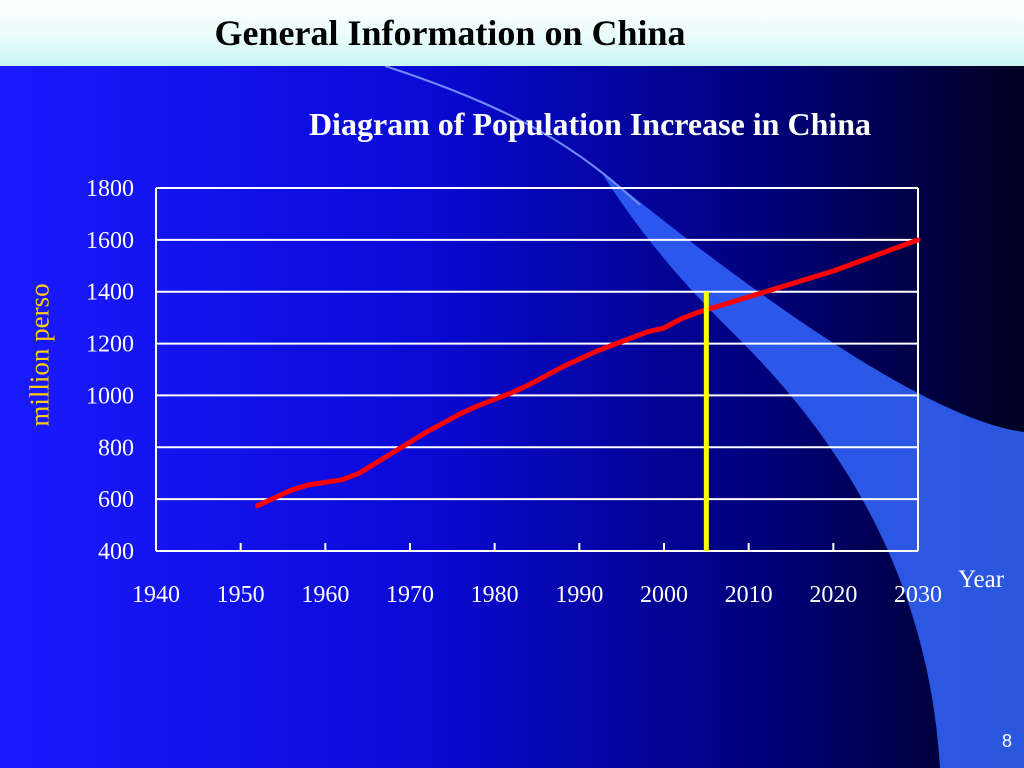 The height and width of the screenshot is (768, 1024). Describe the element at coordinates (241, 595) in the screenshot. I see `x-tick-label: 1950` at that location.